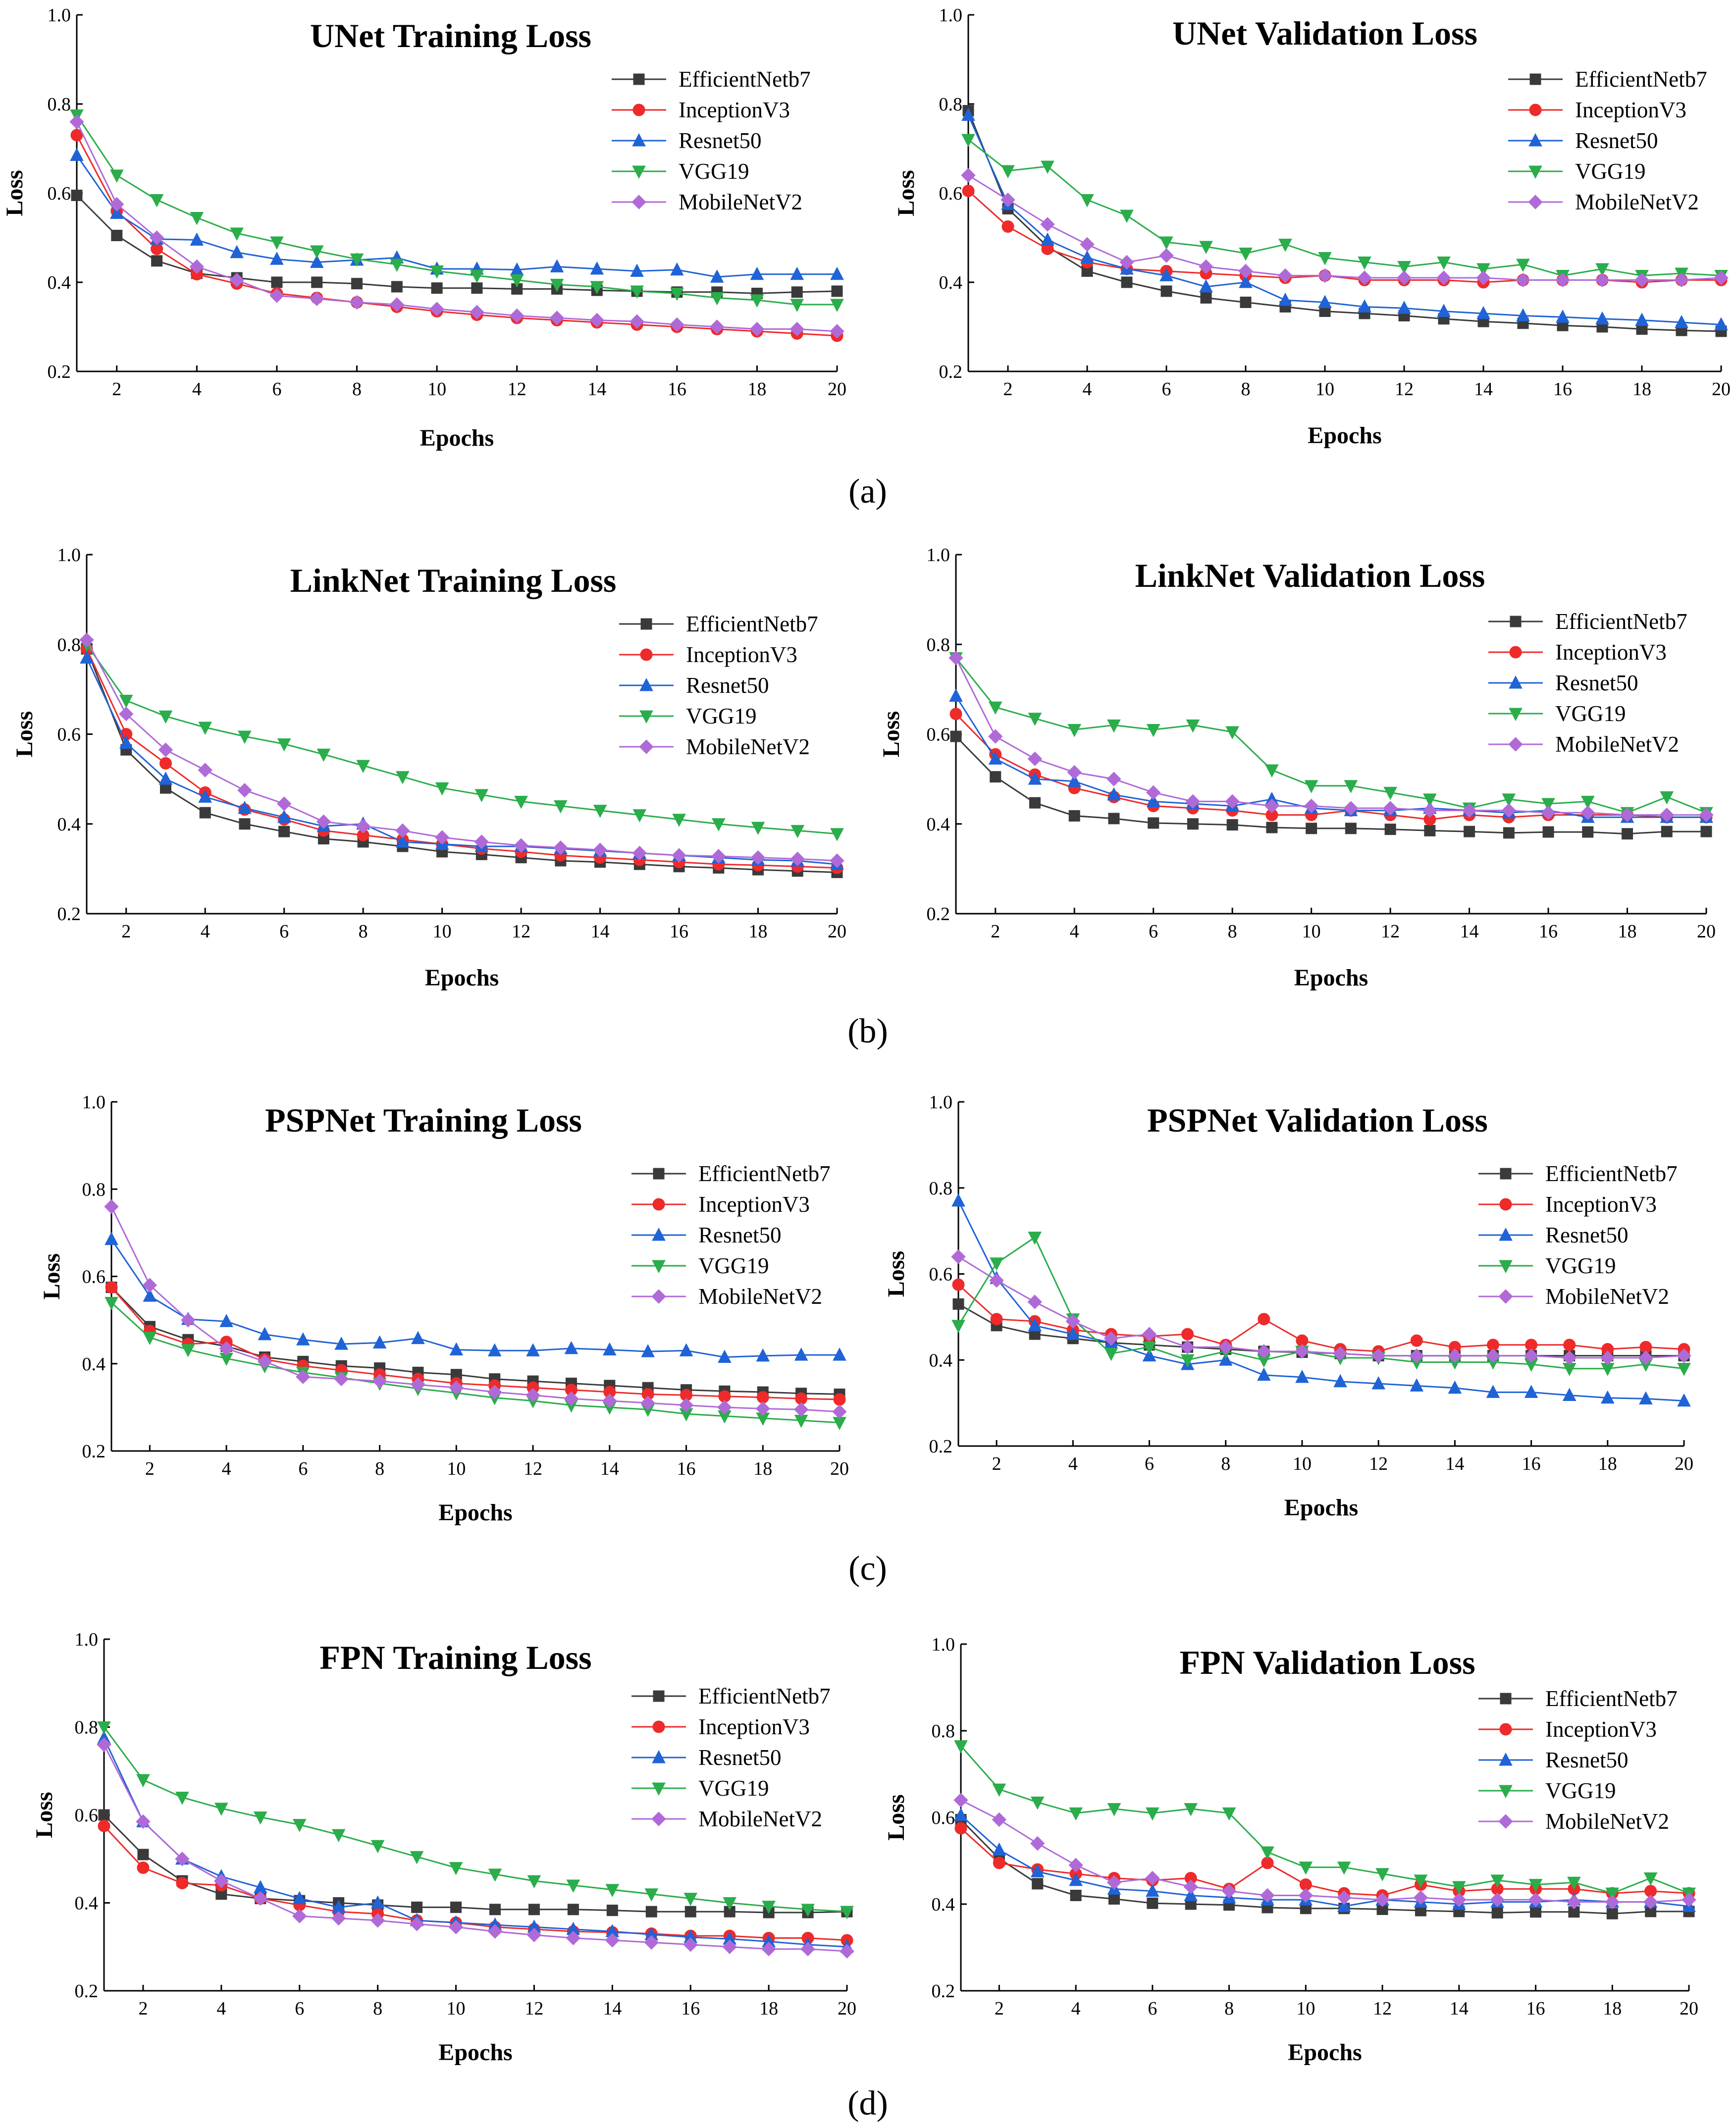 This screenshot has height=2123, width=1736. I want to click on x-tick-label: 14, so click(1454, 1463).